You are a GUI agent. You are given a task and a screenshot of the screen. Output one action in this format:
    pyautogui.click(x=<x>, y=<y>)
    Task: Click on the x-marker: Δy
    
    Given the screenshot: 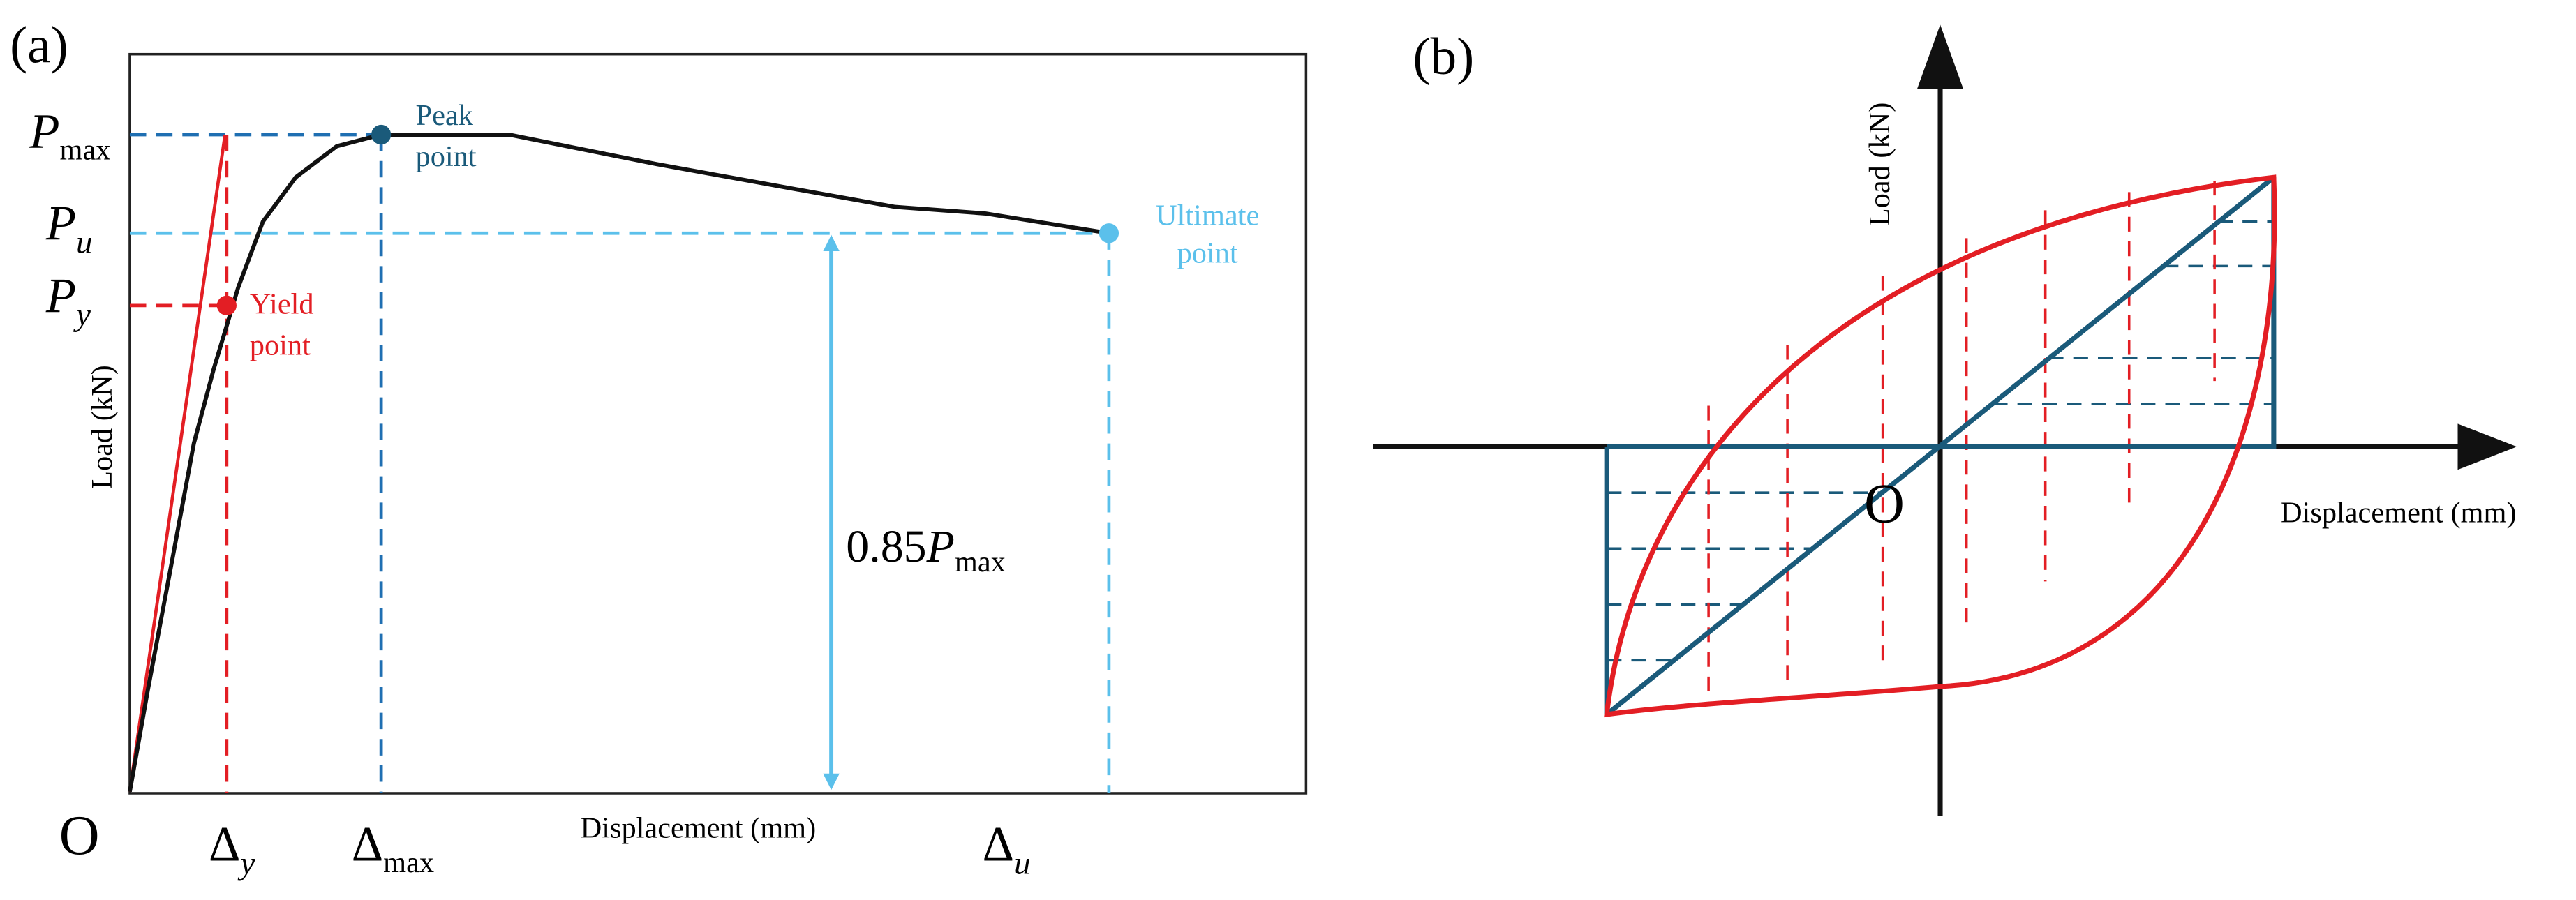 What is the action you would take?
    pyautogui.click(x=232, y=849)
    